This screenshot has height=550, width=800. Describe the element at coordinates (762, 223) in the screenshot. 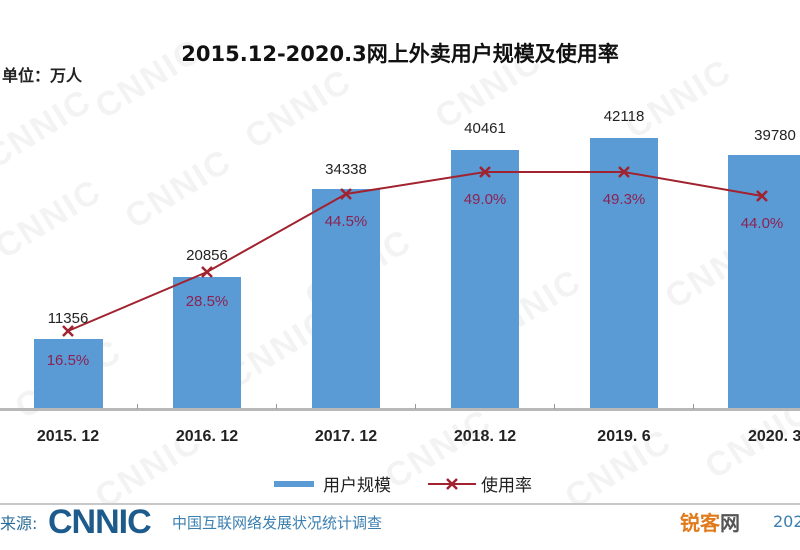

I see `rate-value-label: 44.0%` at that location.